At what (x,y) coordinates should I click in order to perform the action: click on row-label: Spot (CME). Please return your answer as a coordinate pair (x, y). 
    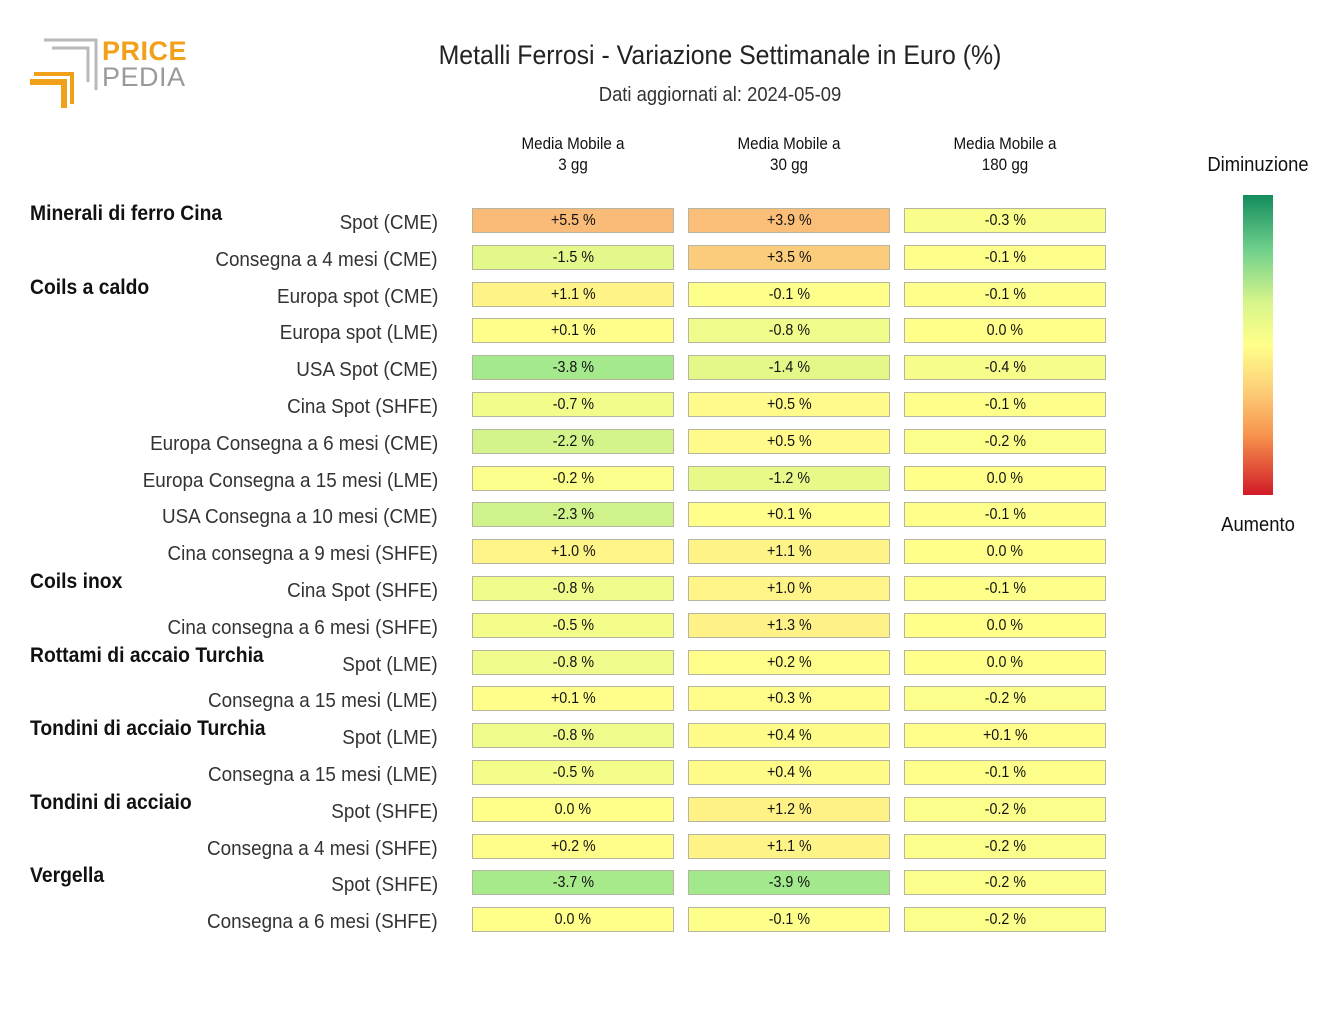
    Looking at the image, I should click on (388, 222).